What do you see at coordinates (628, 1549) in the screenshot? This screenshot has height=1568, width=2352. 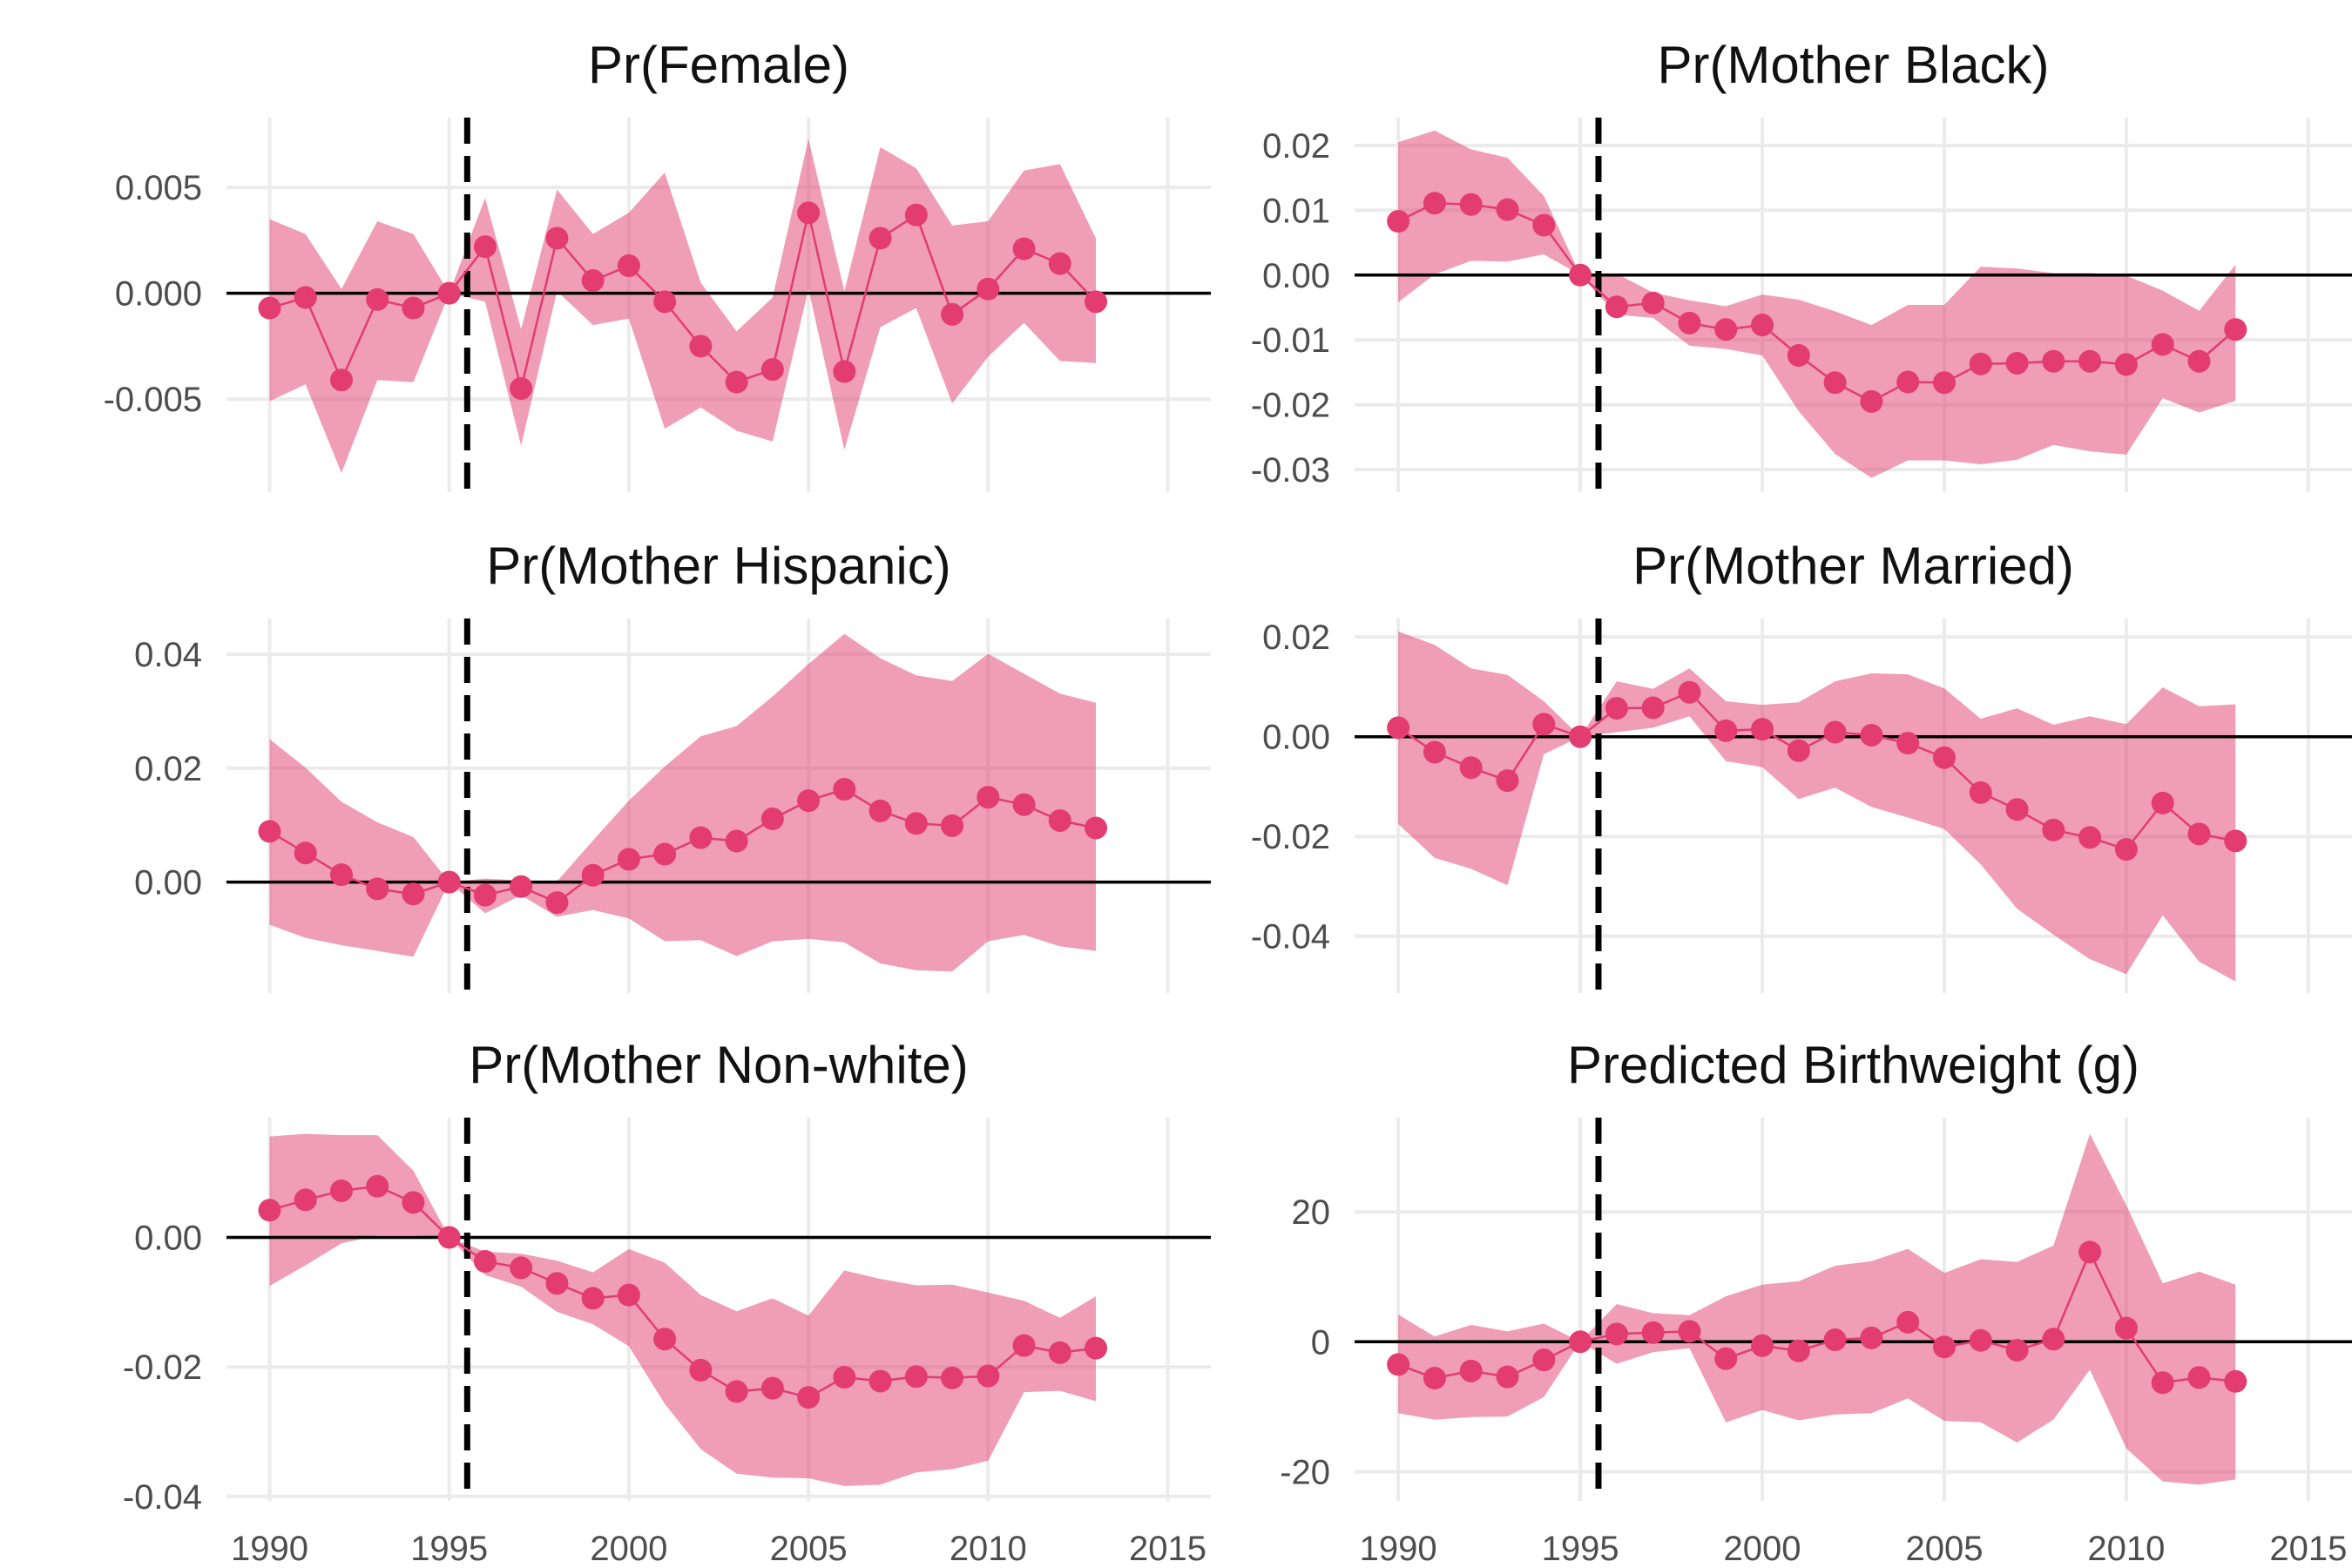 I see `x-tick-label: 2000` at bounding box center [628, 1549].